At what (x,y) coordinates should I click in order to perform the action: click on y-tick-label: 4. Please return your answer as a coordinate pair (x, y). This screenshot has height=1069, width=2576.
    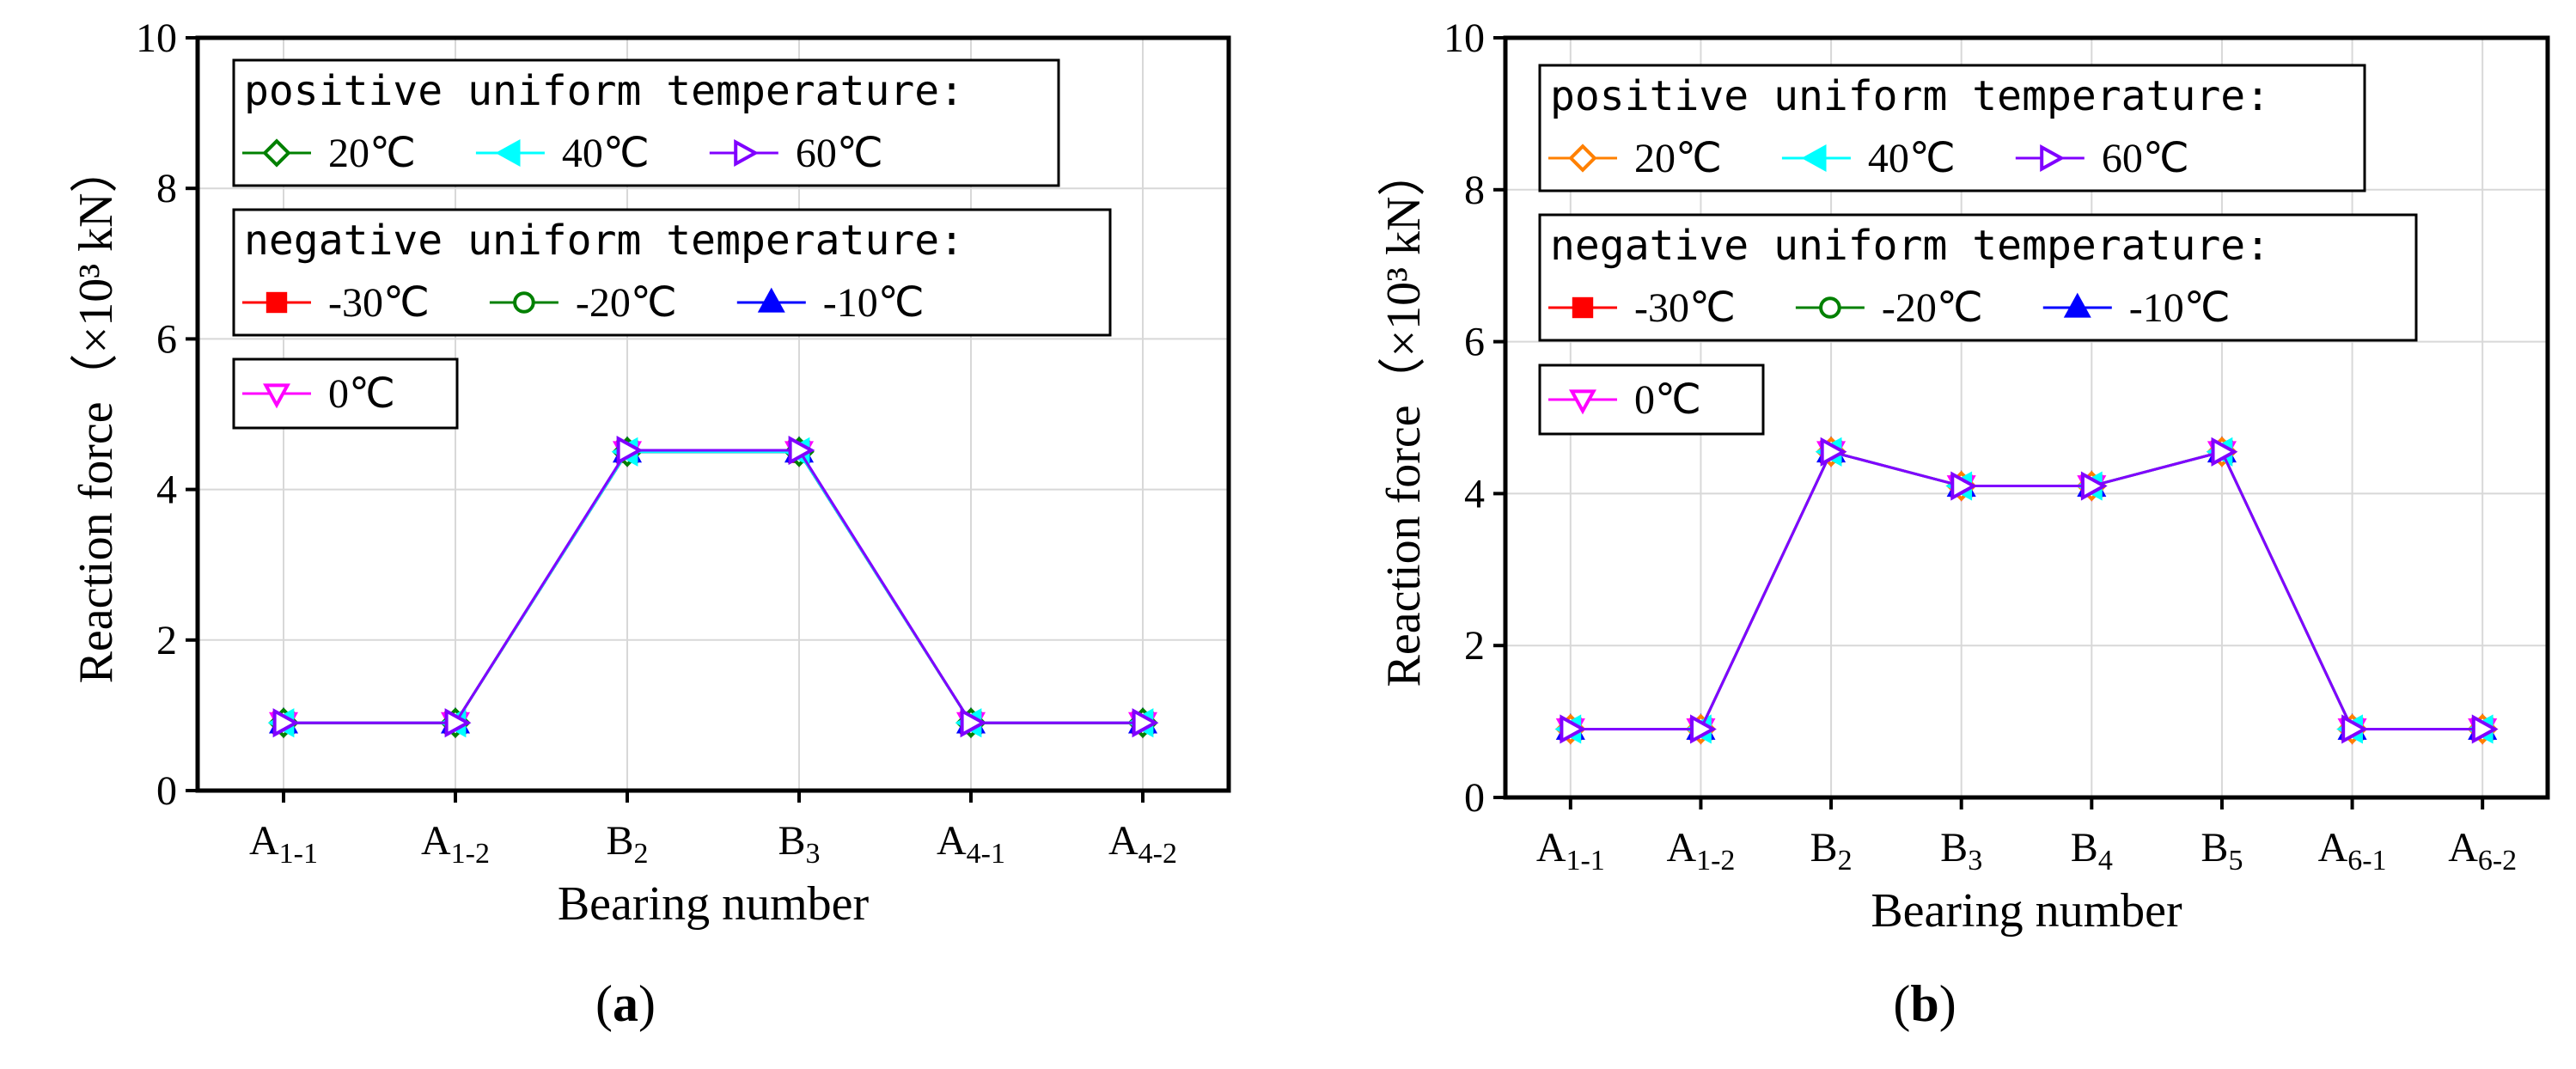
    Looking at the image, I should click on (166, 490).